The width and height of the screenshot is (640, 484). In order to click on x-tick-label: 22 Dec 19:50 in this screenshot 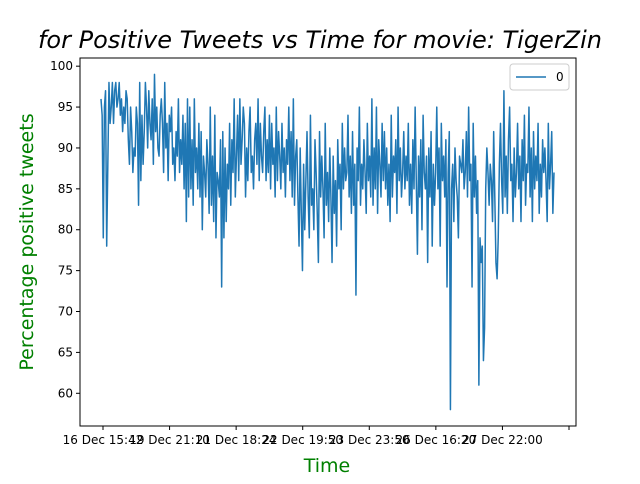, I will do `click(302, 440)`.